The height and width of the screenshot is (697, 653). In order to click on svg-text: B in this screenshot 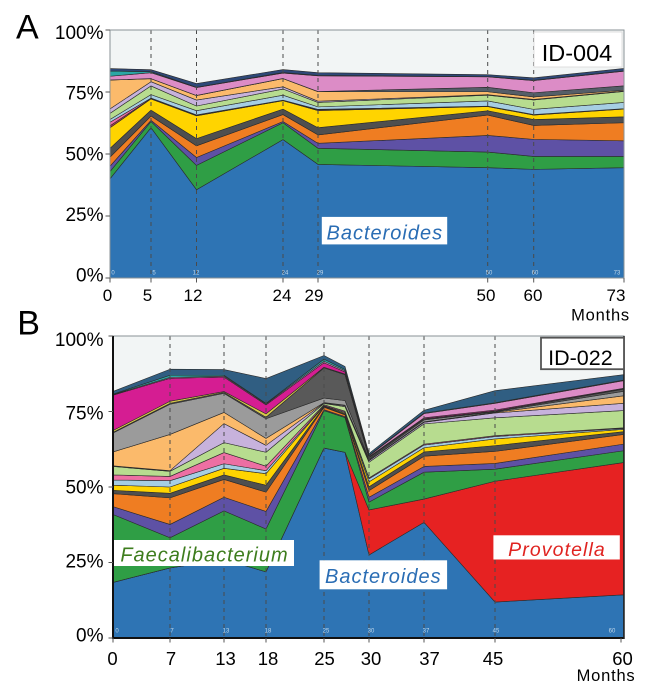, I will do `click(28, 324)`.